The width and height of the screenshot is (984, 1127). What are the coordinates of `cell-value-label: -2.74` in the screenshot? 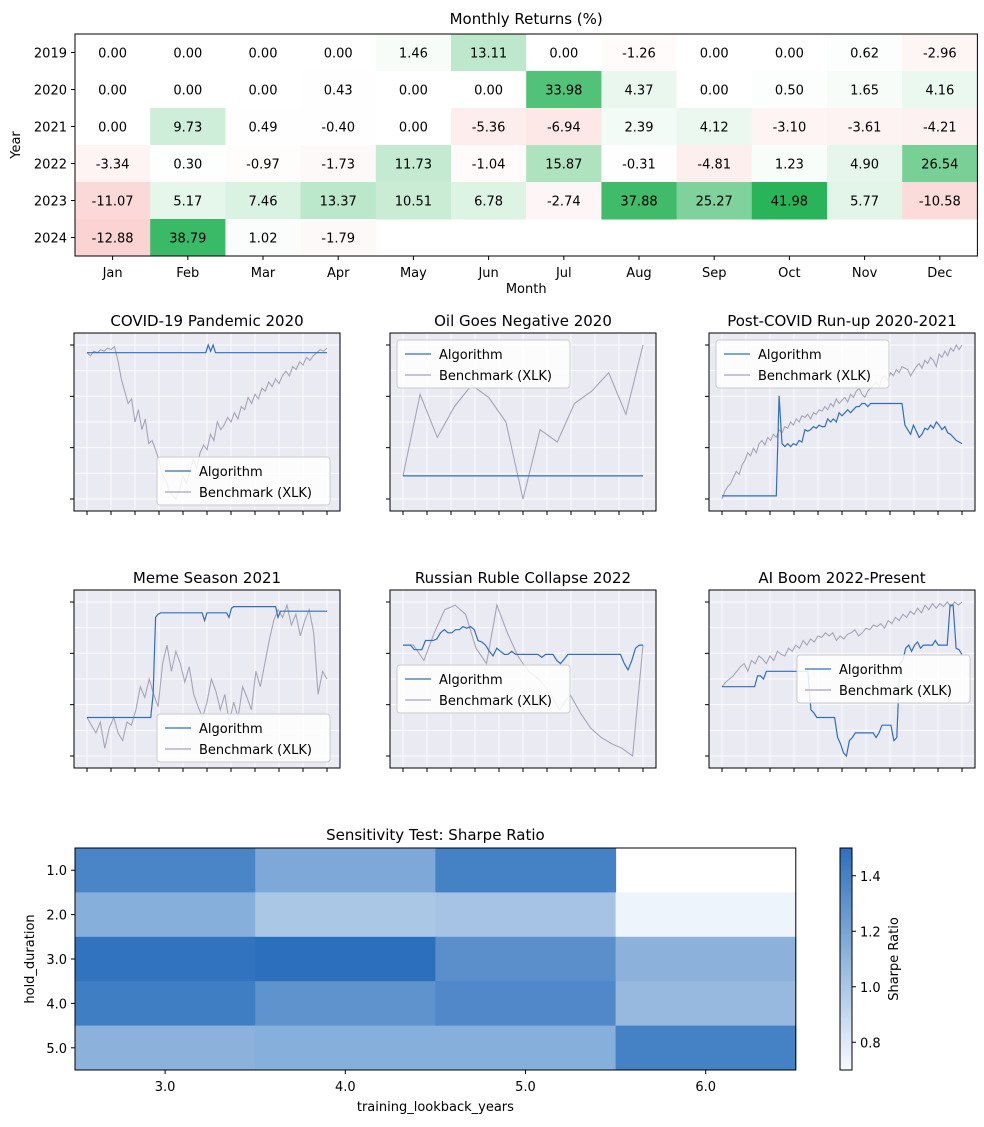 It's located at (564, 202).